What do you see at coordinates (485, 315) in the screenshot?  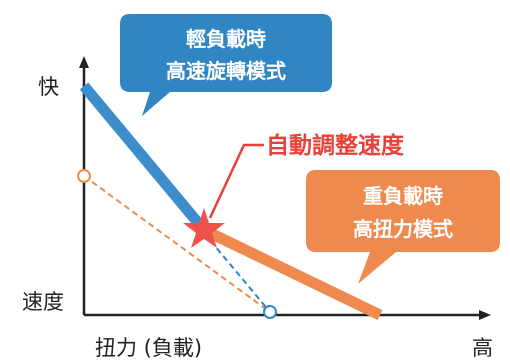 I see `x-axis-arrow-icon` at bounding box center [485, 315].